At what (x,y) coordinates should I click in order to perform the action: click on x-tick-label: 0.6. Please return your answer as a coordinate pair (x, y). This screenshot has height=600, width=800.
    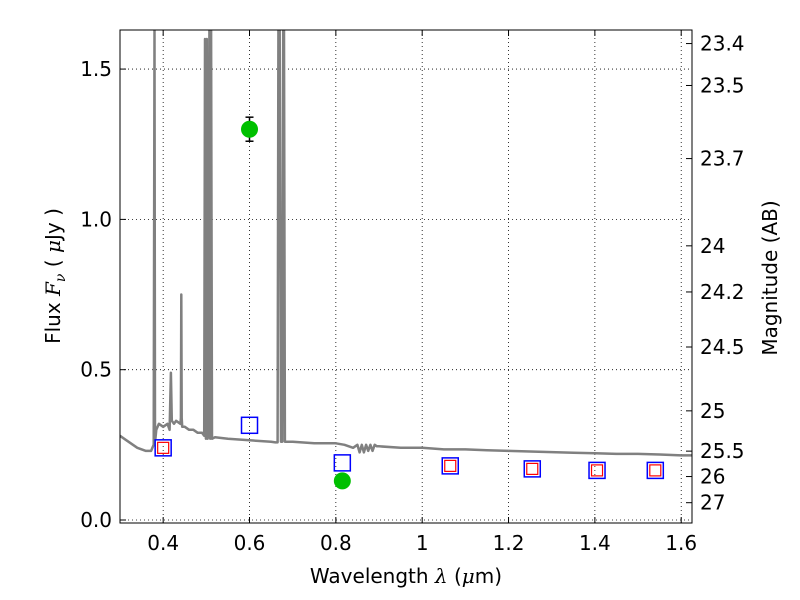
    Looking at the image, I should click on (250, 543).